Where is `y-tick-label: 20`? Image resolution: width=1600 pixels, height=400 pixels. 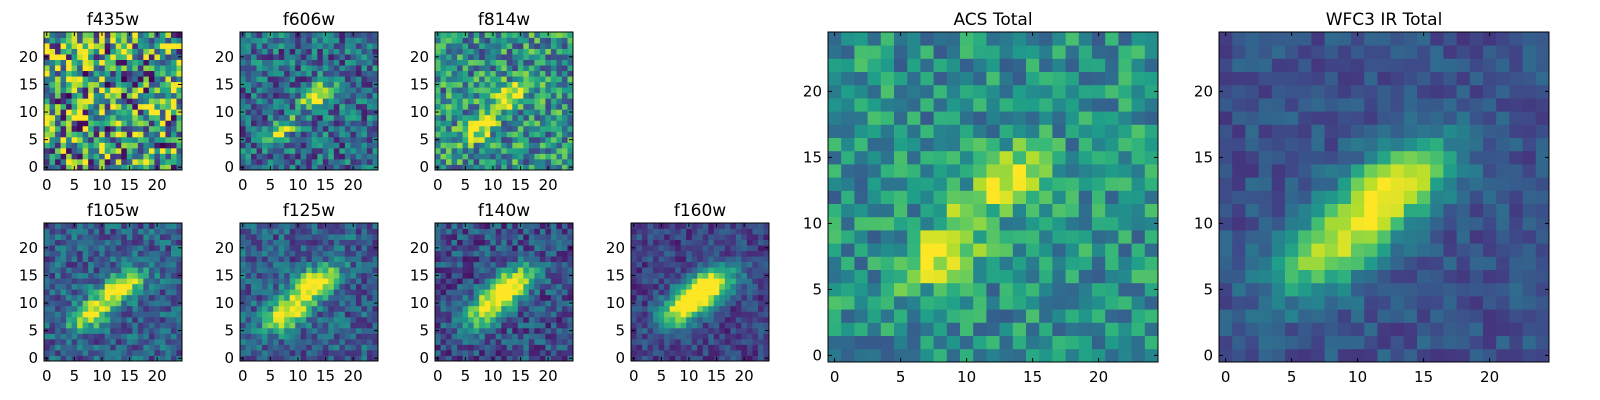 y-tick-label: 20 is located at coordinates (615, 248).